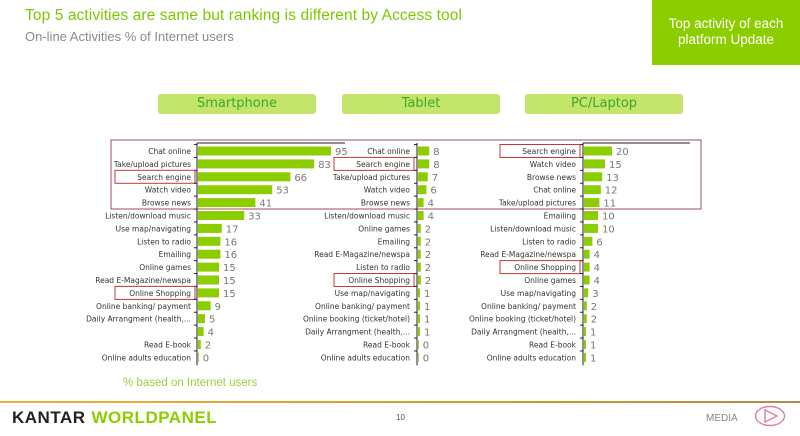 This screenshot has height=436, width=800. What do you see at coordinates (433, 191) in the screenshot?
I see `value-label: 6` at bounding box center [433, 191].